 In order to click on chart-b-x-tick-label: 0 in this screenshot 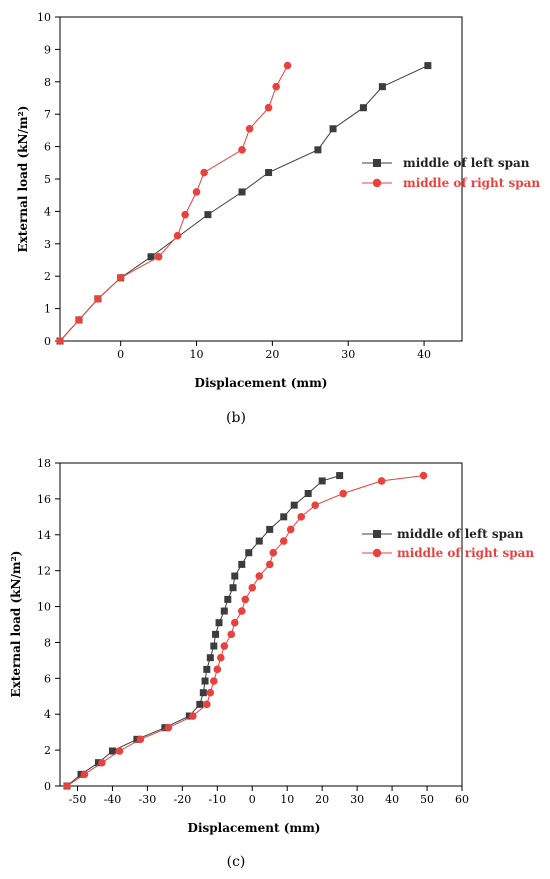, I will do `click(120, 354)`.